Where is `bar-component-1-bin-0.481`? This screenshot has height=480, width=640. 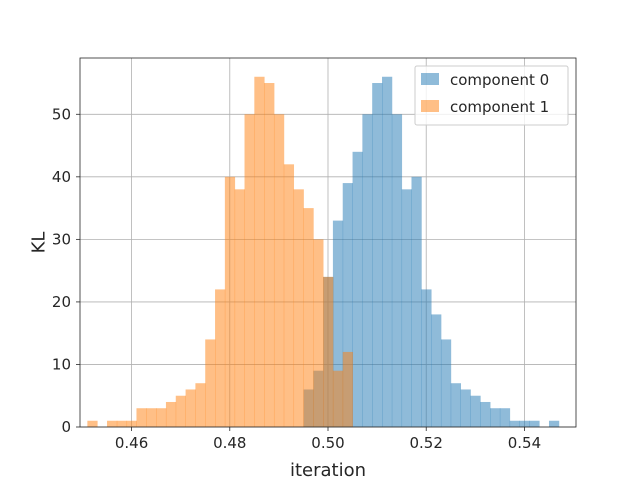
bar-component-1-bin-0.481 is located at coordinates (239, 308).